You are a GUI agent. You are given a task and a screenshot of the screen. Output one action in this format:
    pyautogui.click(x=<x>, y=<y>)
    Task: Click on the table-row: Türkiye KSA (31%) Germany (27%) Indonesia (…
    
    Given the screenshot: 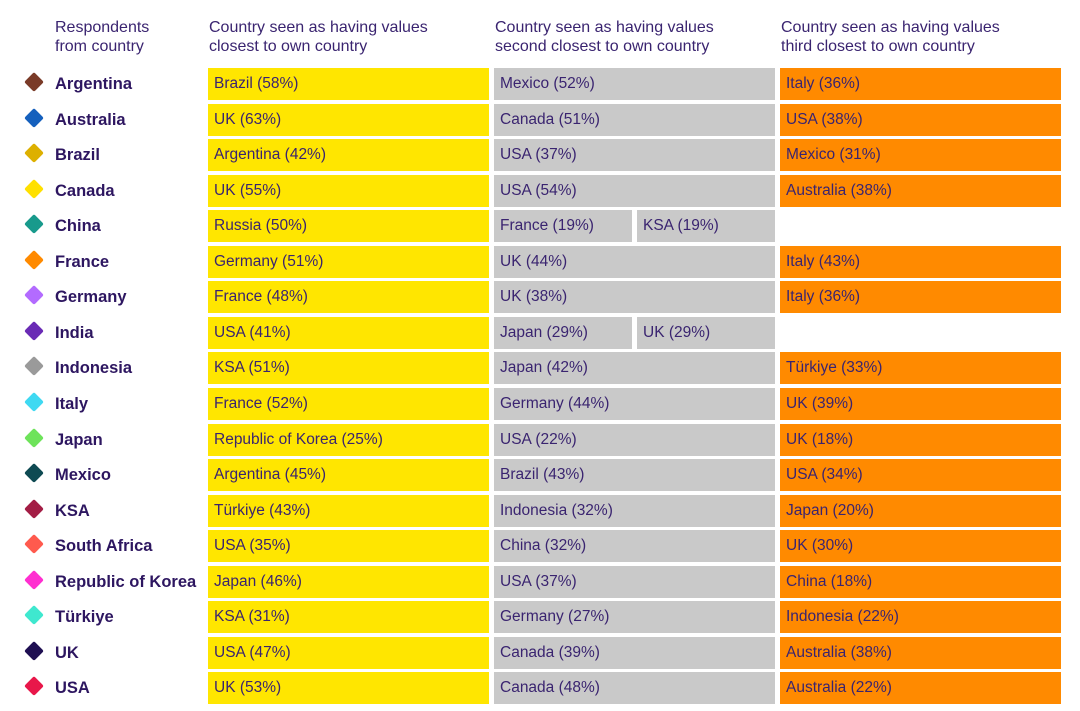 What is the action you would take?
    pyautogui.click(x=540, y=617)
    